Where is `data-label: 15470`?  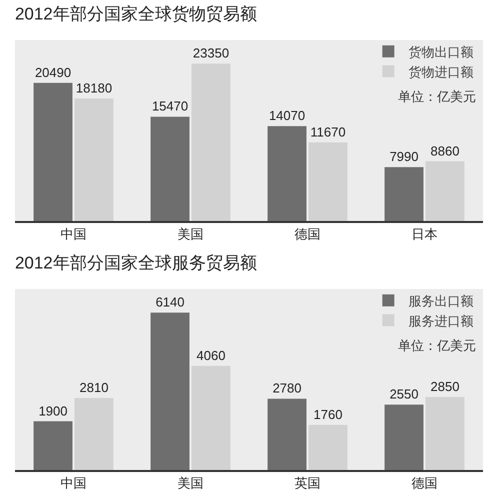 data-label: 15470 is located at coordinates (170, 106).